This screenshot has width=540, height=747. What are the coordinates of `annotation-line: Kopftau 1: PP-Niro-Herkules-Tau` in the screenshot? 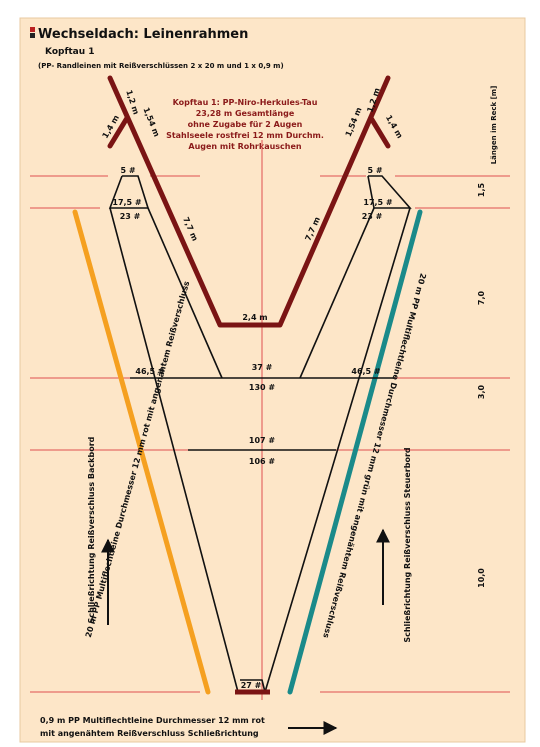 It's located at (245, 102).